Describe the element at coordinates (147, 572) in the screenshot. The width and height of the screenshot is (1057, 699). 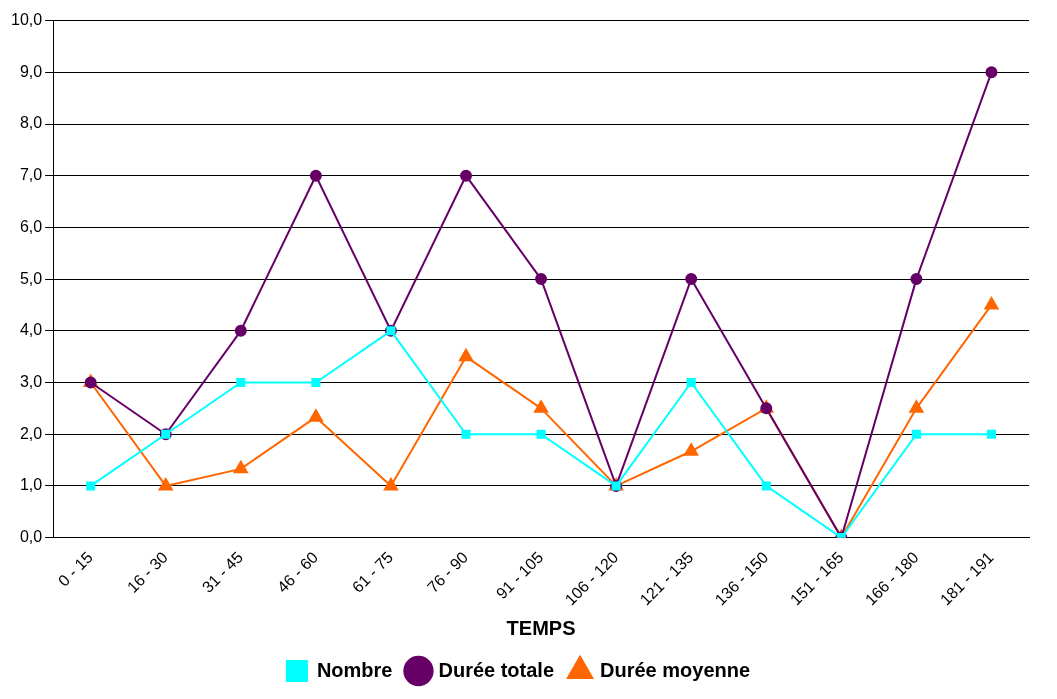
I see `x-tick-label: 16 - 30` at that location.